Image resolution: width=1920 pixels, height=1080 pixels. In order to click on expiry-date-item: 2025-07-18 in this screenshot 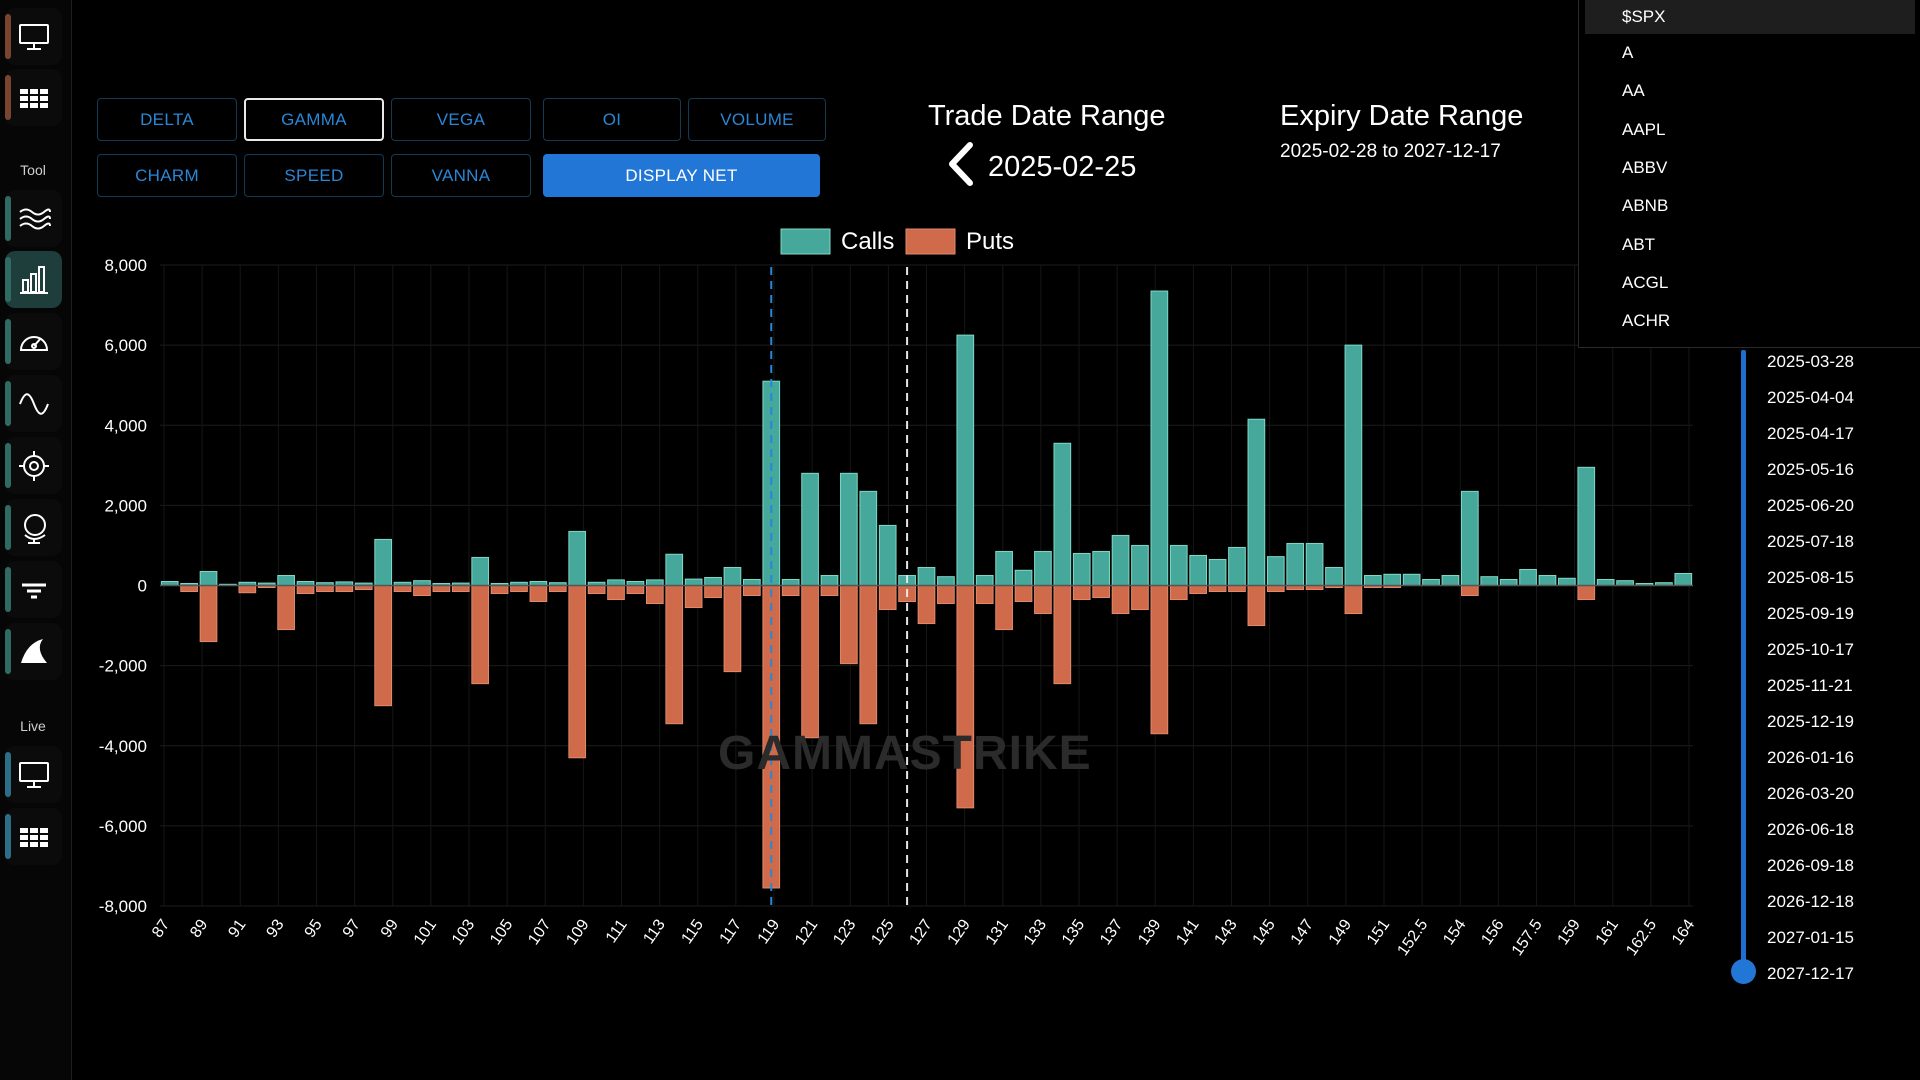, I will do `click(1810, 541)`.